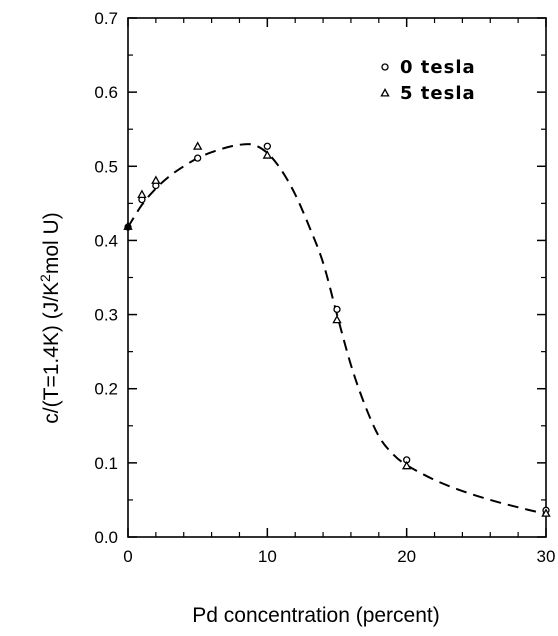 The height and width of the screenshot is (636, 558). I want to click on y-tick-label: 0.2, so click(106, 389).